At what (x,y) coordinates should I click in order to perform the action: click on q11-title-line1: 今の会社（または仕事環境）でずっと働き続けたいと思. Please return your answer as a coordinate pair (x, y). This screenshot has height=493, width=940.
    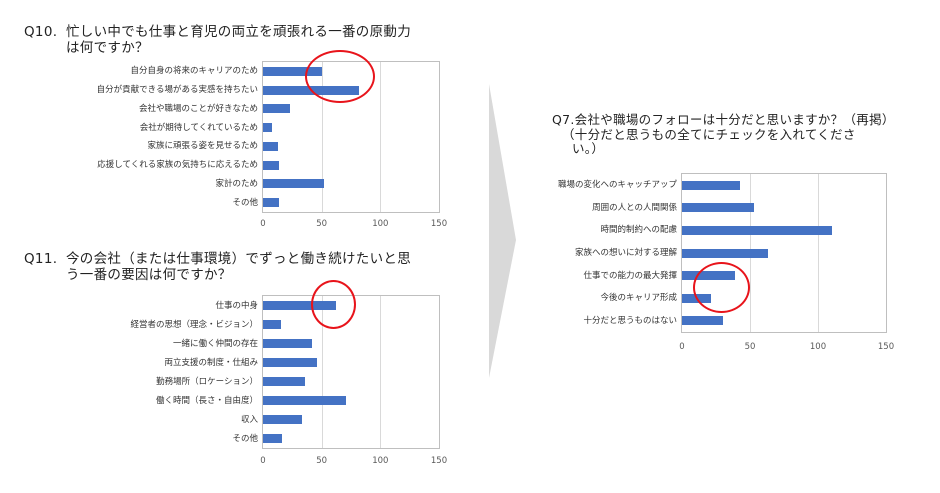
    Looking at the image, I should click on (238, 259).